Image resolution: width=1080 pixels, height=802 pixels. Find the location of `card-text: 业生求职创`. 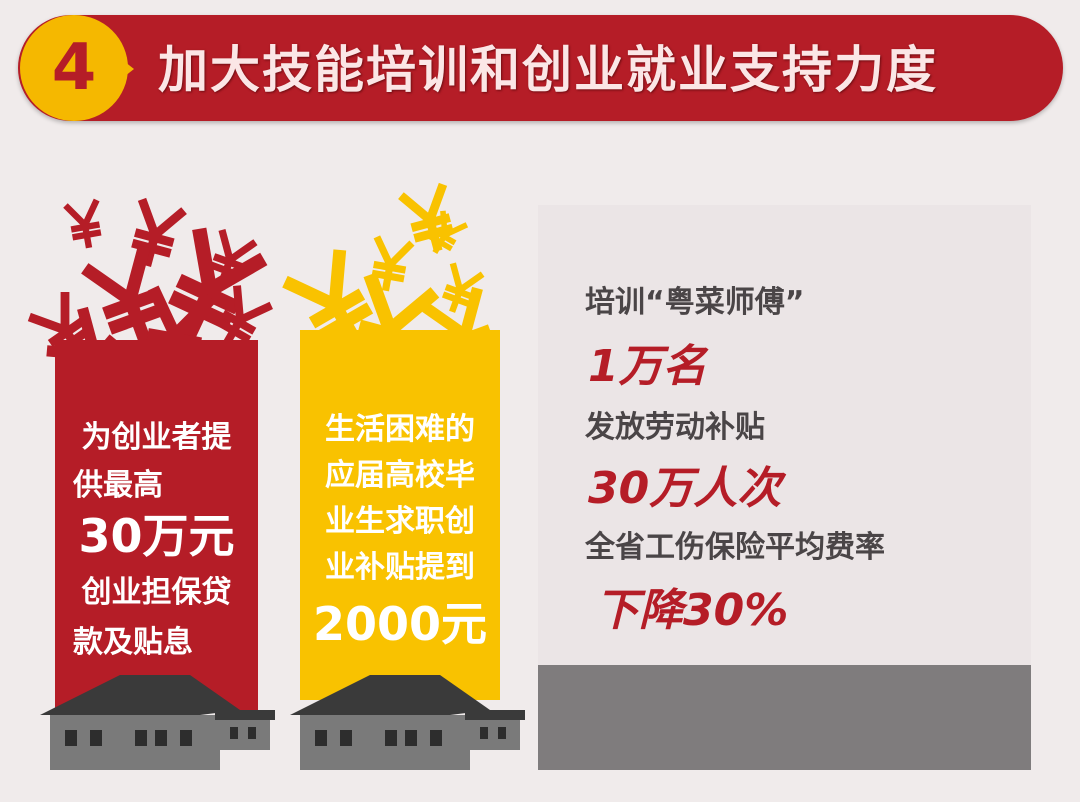

card-text: 业生求职创 is located at coordinates (400, 521).